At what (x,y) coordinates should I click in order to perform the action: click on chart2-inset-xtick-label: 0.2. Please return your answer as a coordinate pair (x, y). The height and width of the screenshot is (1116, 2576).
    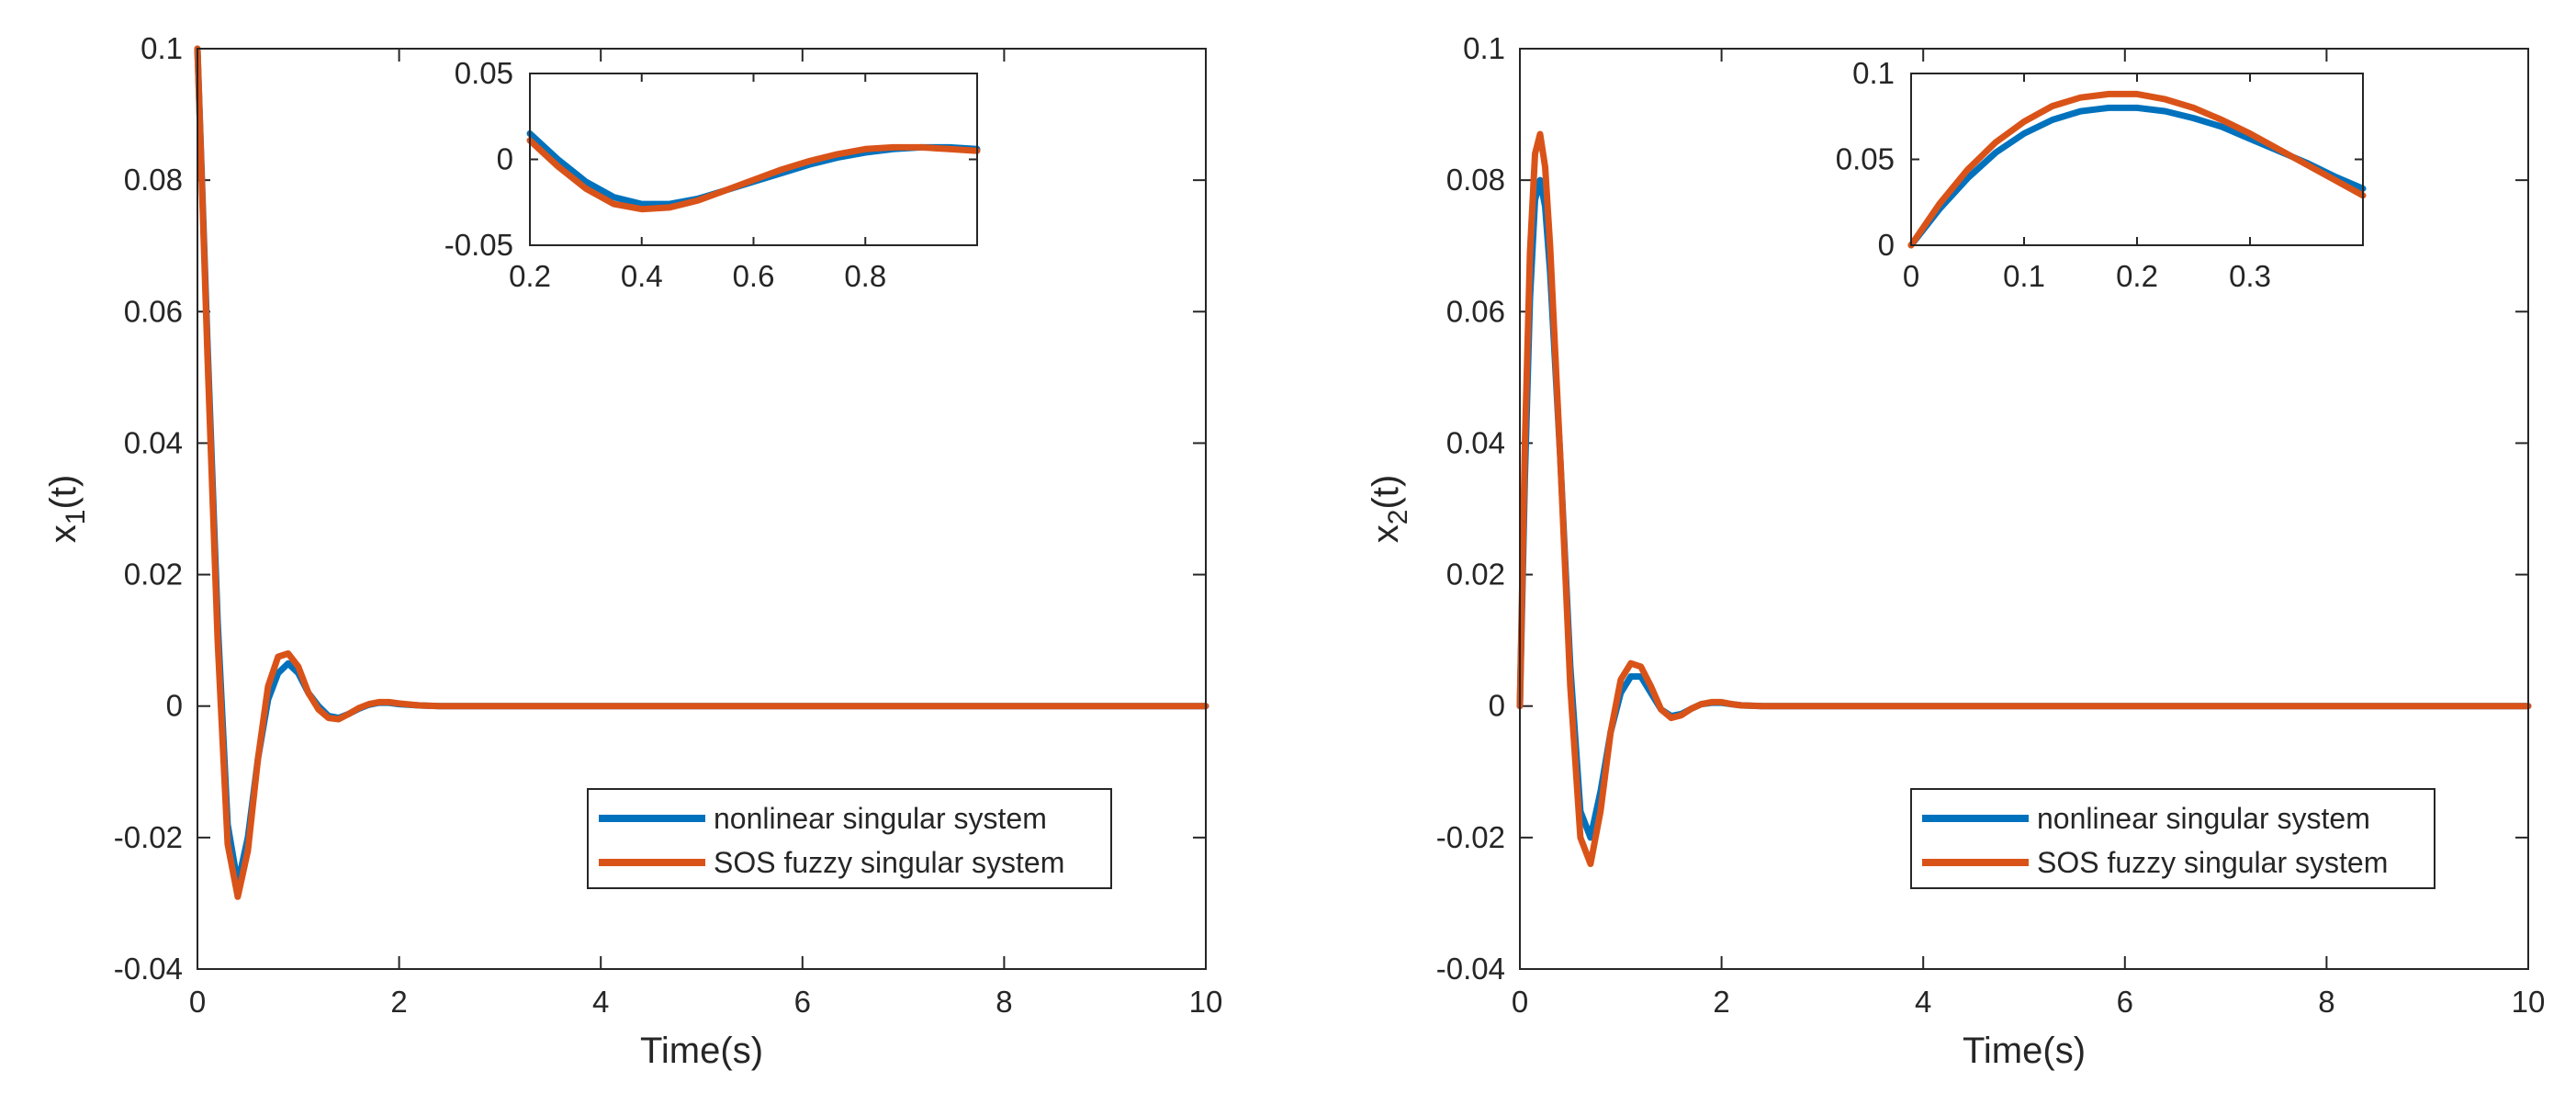
    Looking at the image, I should click on (2137, 276).